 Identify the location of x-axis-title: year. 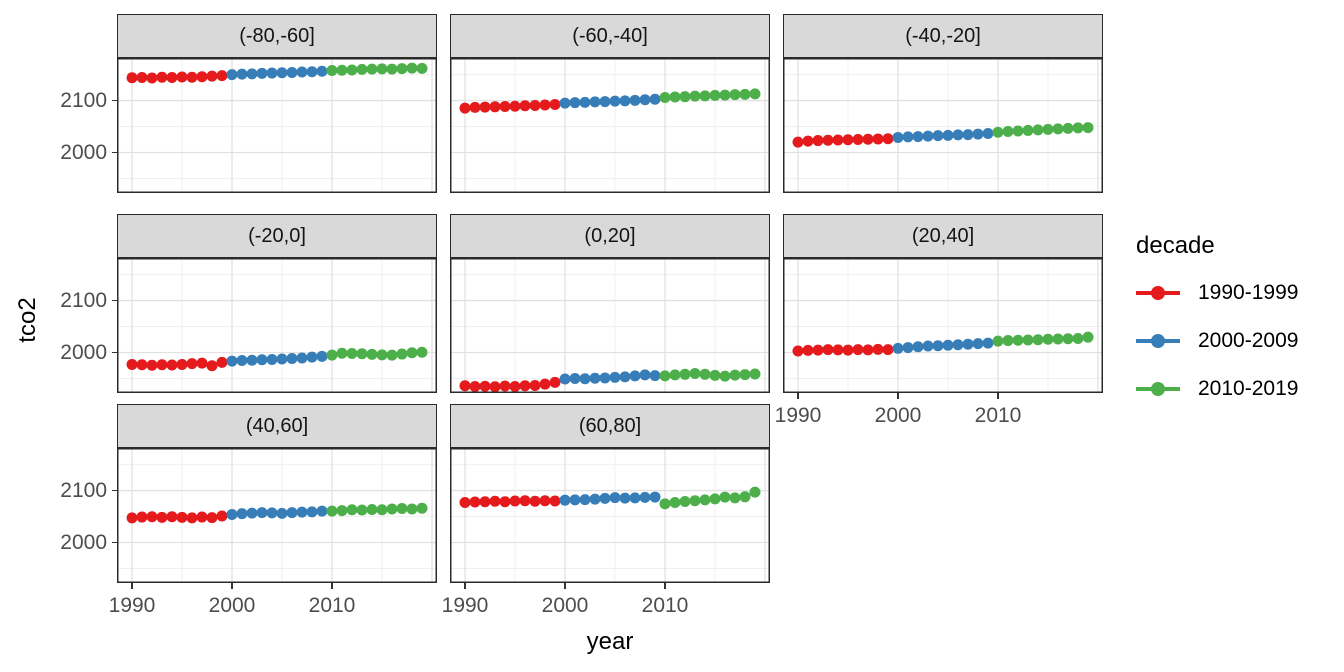
(610, 641).